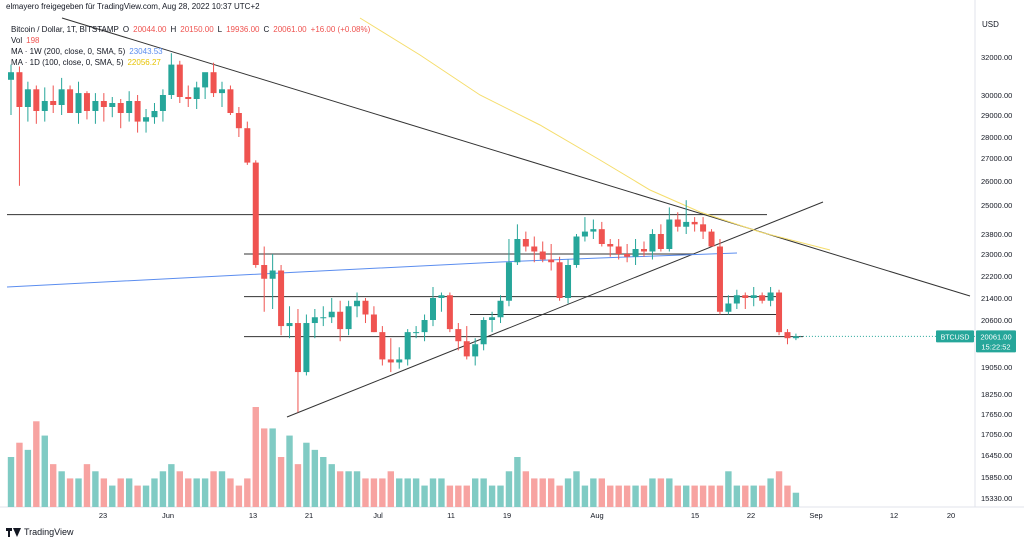  I want to click on symbol-name: Bitcoin / Dollar, 1T, BITSTAMP, so click(65, 29).